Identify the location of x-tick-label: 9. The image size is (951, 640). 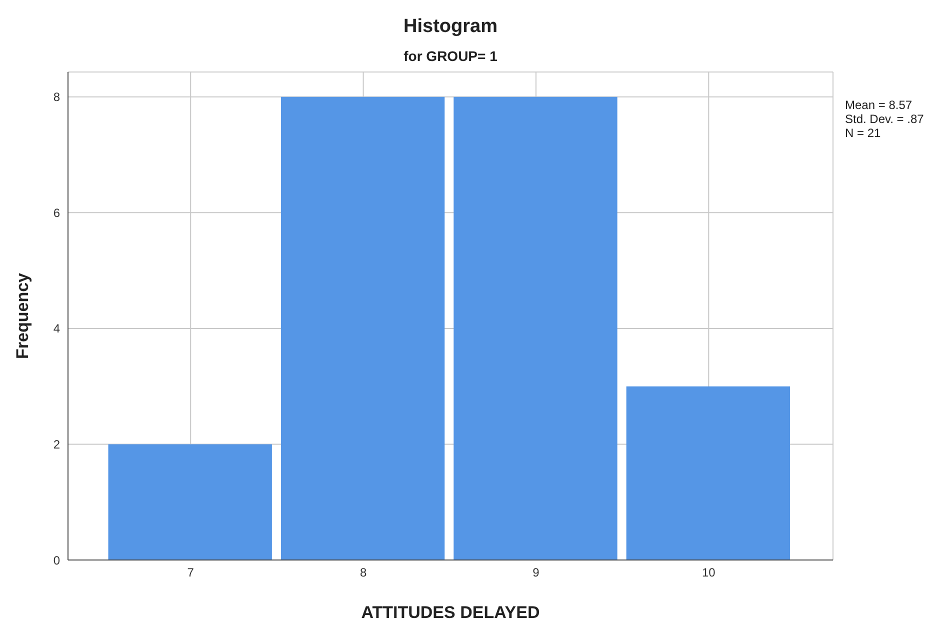
(536, 573).